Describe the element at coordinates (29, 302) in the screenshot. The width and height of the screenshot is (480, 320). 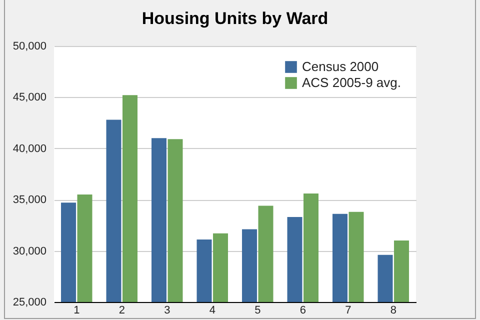
I see `y-tick-label: 25,000` at that location.